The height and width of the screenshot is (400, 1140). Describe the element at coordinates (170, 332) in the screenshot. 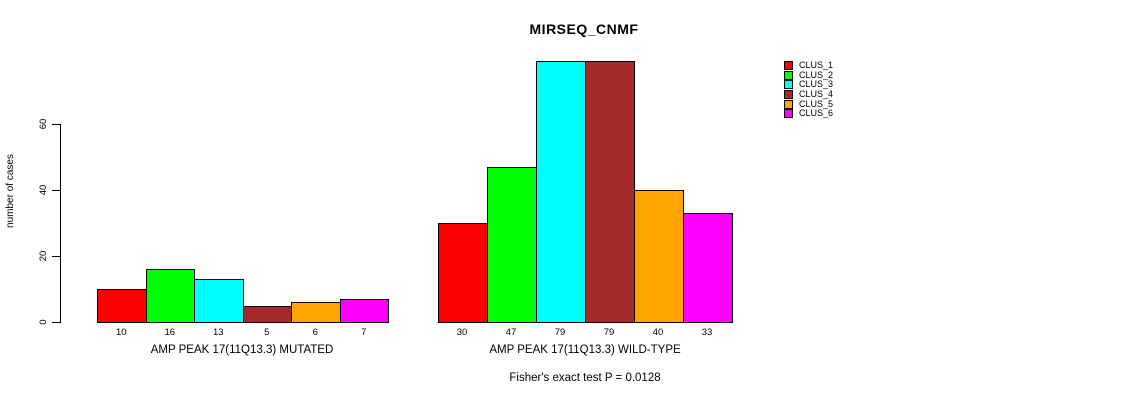

I see `bar-value-label: 16` at that location.